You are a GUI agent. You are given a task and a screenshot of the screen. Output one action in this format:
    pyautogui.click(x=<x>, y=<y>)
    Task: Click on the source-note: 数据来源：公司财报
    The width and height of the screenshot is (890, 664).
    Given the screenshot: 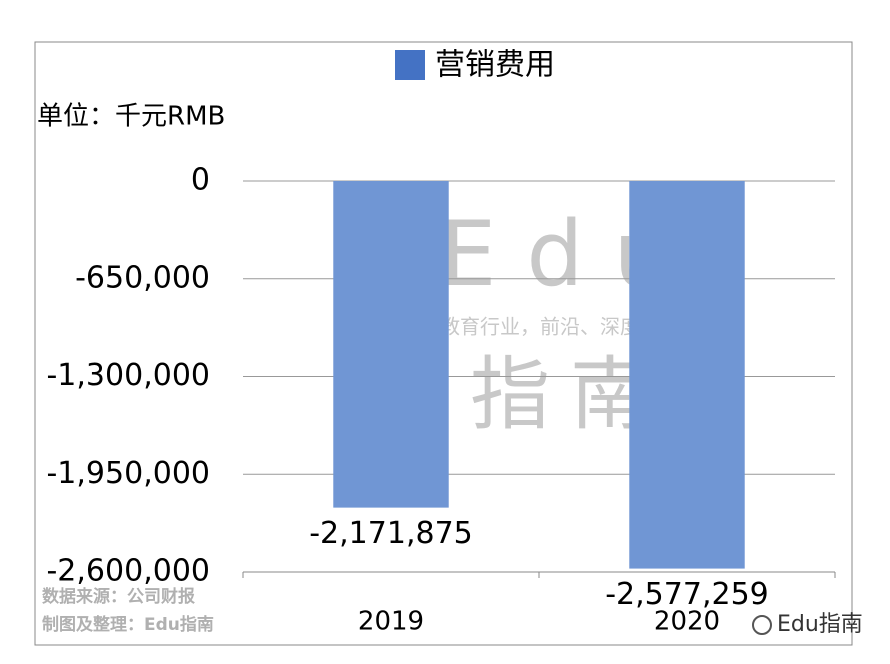 What is the action you would take?
    pyautogui.click(x=118, y=596)
    